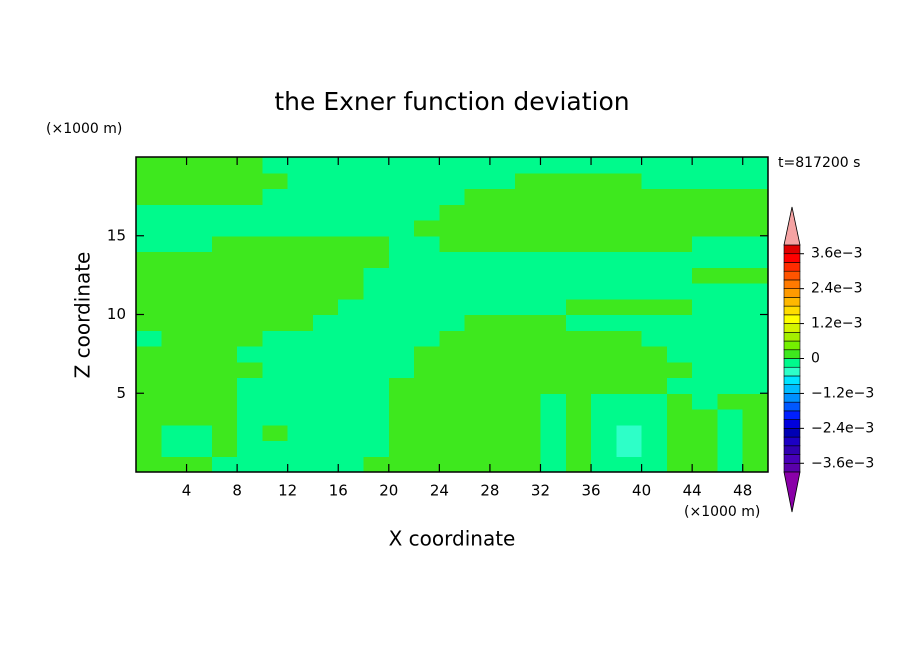 The width and height of the screenshot is (904, 654). I want to click on colorbar-over, so click(792, 226).